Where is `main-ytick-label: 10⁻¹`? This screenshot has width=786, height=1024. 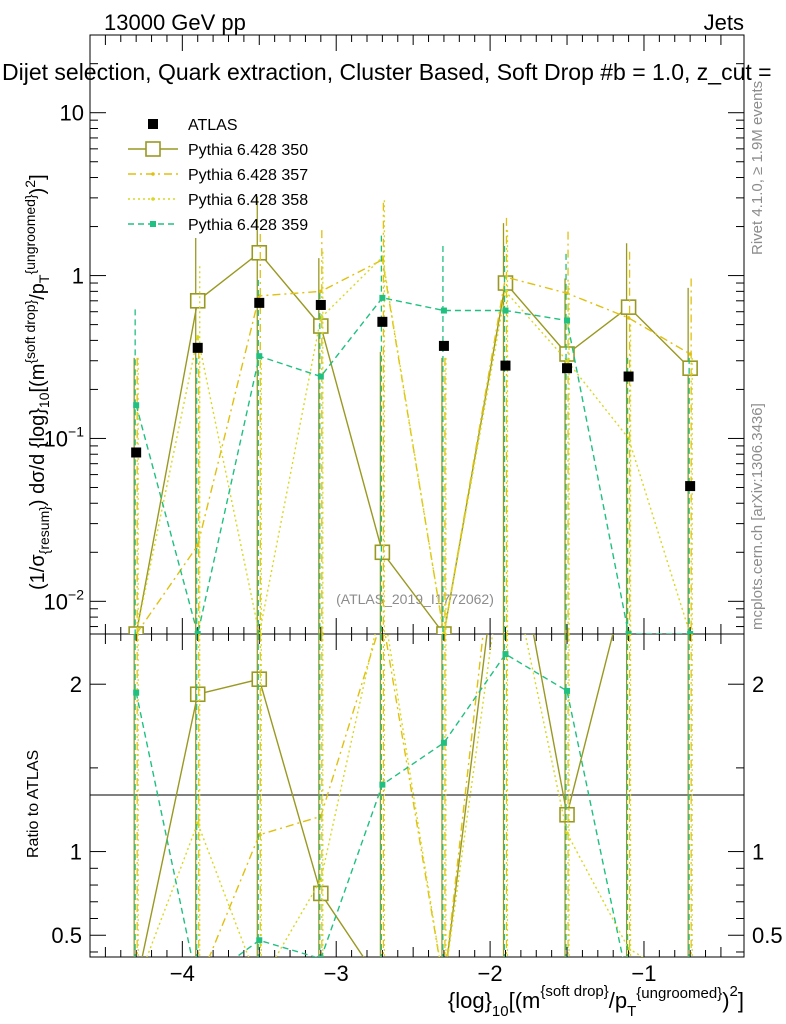
main-ytick-label: 10⁻¹ is located at coordinates (64, 437).